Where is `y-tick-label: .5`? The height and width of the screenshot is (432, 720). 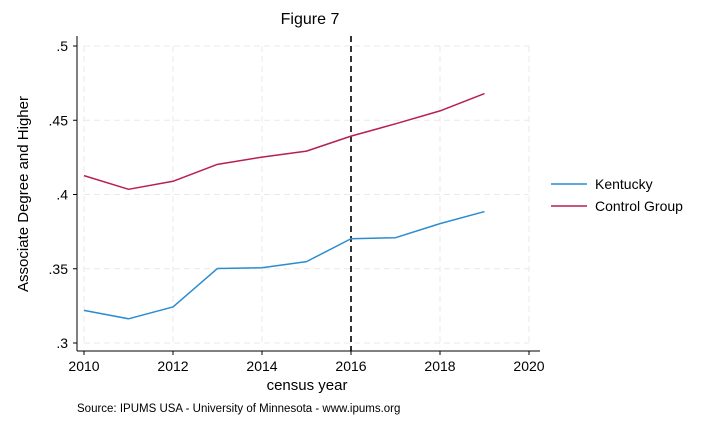
y-tick-label: .5 is located at coordinates (62, 46).